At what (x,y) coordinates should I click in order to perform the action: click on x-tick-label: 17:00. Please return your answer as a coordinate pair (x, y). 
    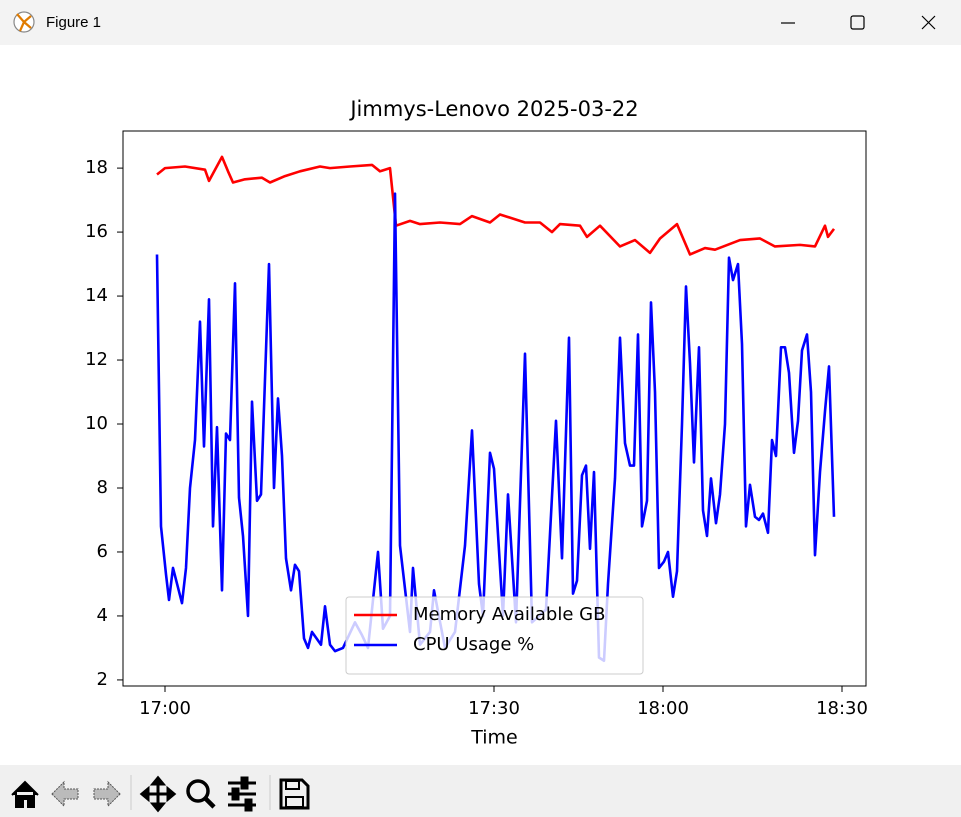
    Looking at the image, I should click on (165, 708).